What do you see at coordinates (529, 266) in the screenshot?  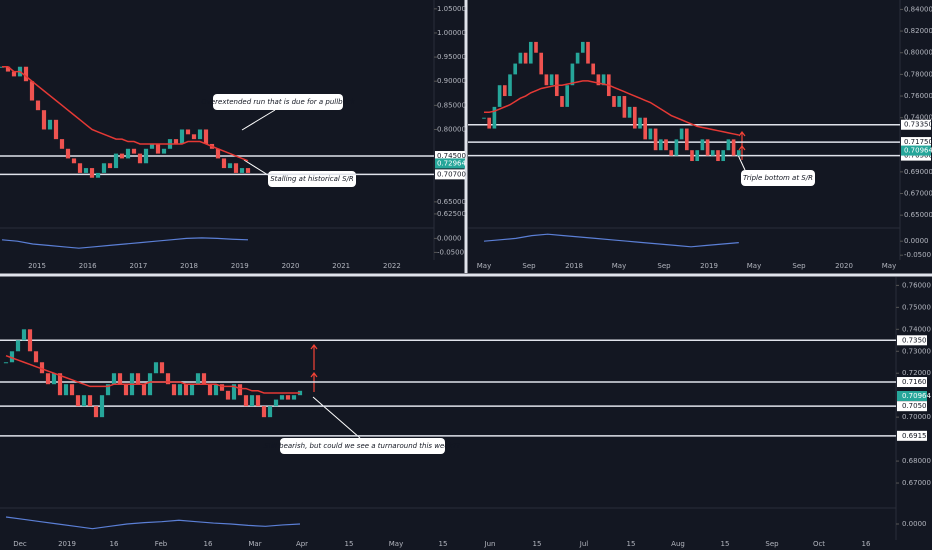 I see `x-tick-label: Sep` at bounding box center [529, 266].